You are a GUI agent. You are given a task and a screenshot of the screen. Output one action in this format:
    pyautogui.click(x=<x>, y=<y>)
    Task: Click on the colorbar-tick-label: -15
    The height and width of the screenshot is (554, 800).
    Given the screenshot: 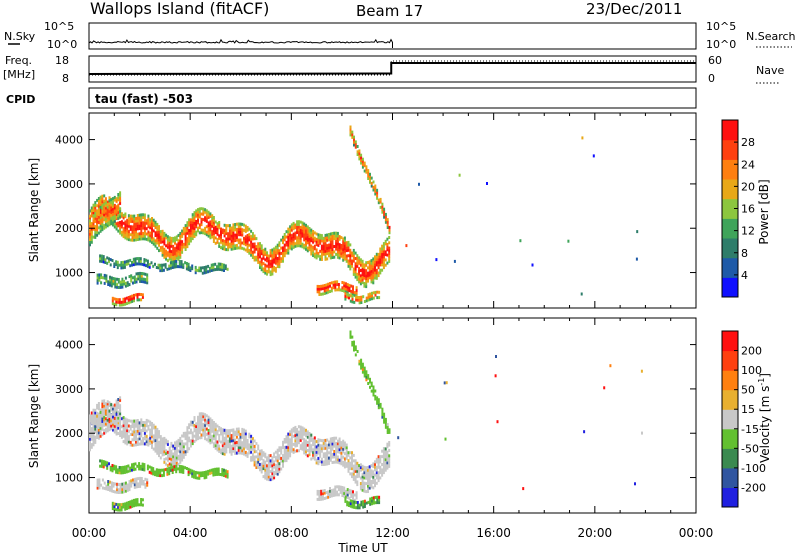 What is the action you would take?
    pyautogui.click(x=750, y=429)
    